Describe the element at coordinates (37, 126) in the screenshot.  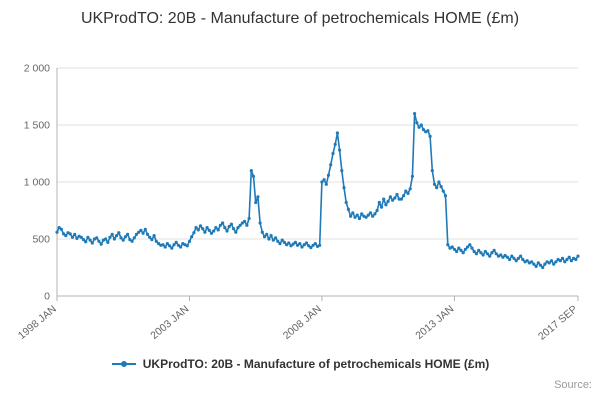
I see `y-tick-label: 1 500` at that location.